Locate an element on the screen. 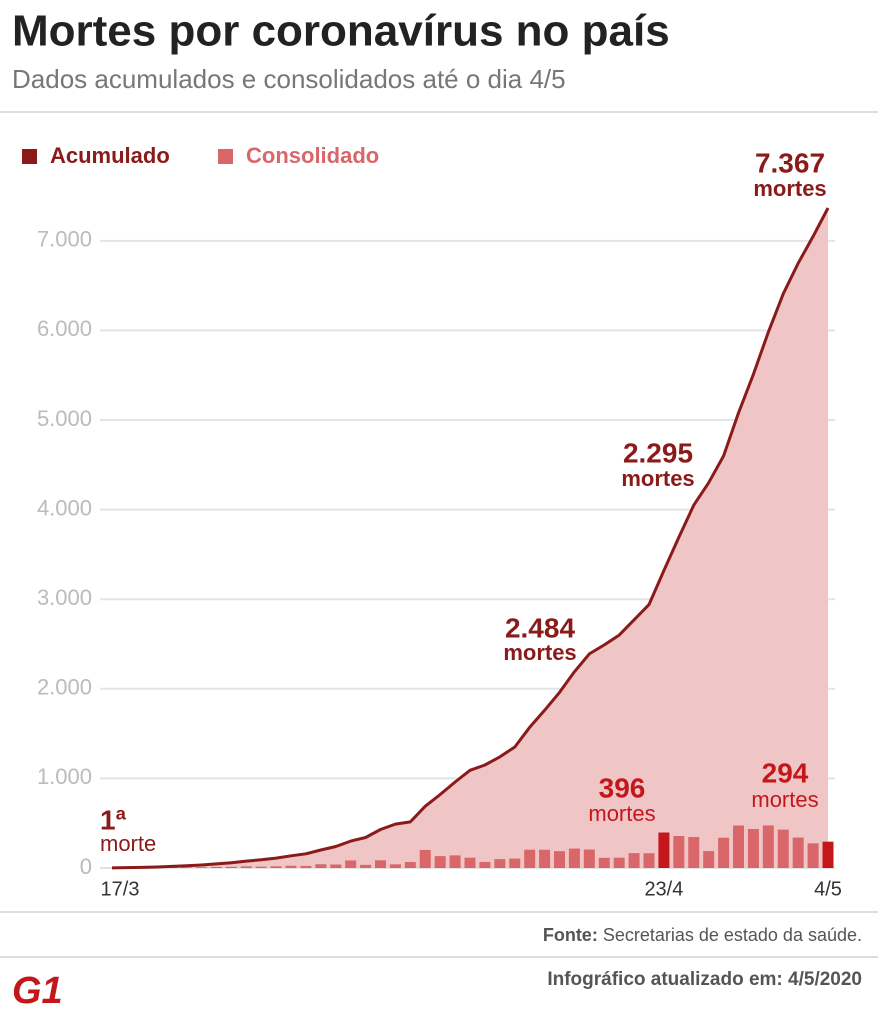 The image size is (878, 1024). y-tick-label: 6.000 is located at coordinates (64, 328).